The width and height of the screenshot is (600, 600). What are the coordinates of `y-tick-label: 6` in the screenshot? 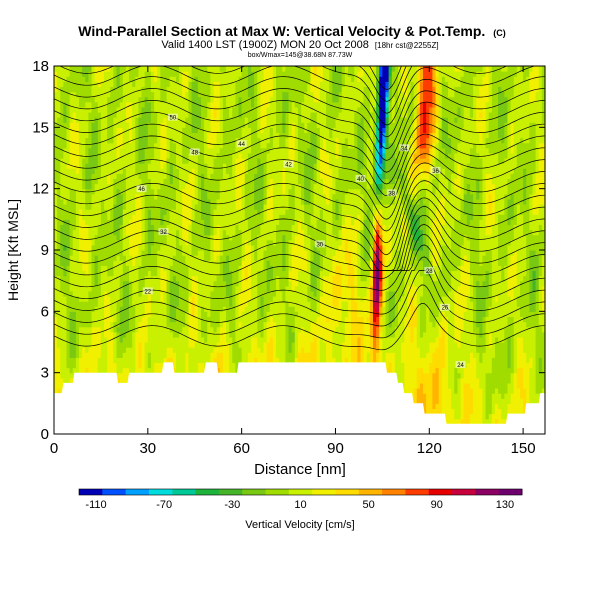 It's located at (45, 311).